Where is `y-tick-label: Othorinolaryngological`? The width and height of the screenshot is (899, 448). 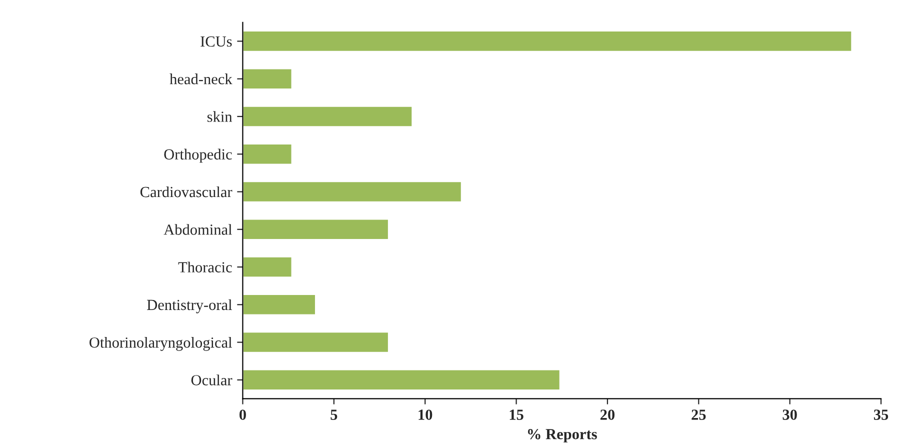
y-tick-label: Othorinolaryngological is located at coordinates (161, 343).